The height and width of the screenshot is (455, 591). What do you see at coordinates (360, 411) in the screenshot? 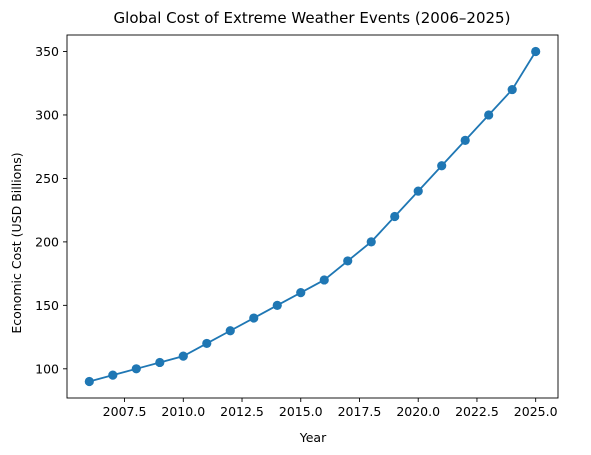
I see `x-tick-label: 2017.5` at bounding box center [360, 411].